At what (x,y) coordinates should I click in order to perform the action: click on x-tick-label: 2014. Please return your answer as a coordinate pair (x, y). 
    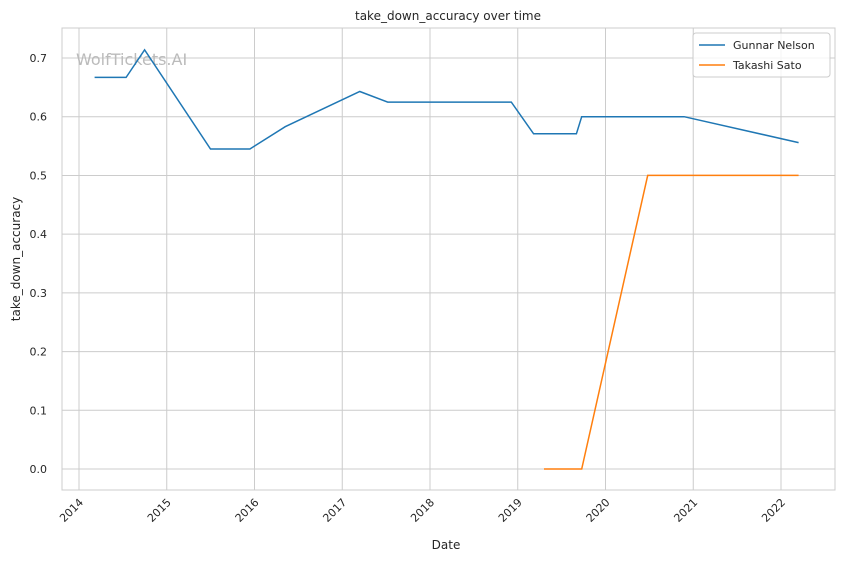
    Looking at the image, I should click on (71, 510).